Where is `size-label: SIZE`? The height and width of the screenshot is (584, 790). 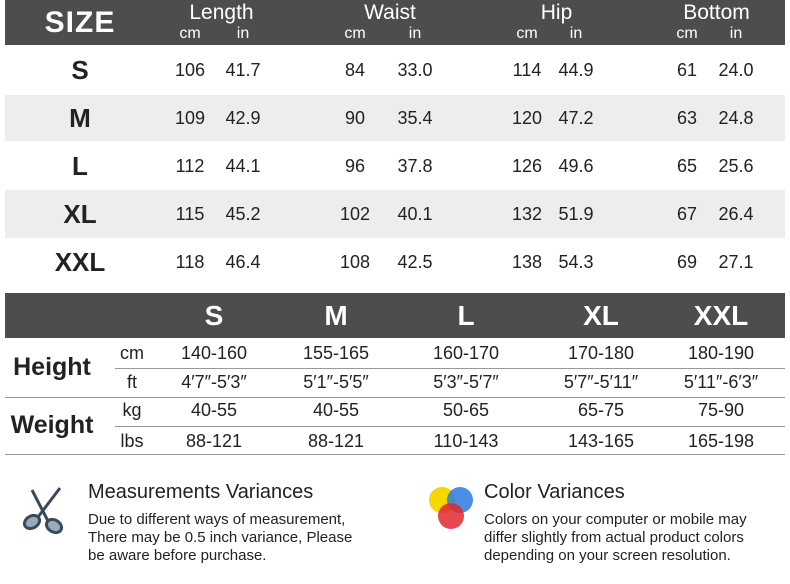
size-label: SIZE is located at coordinates (80, 22).